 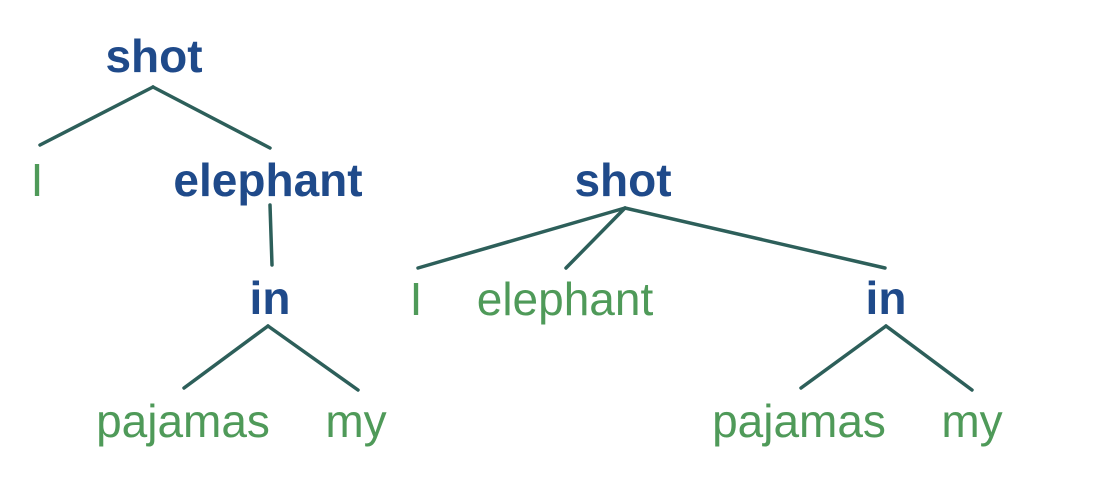 I want to click on left-tree-i-node: I, so click(x=37, y=180).